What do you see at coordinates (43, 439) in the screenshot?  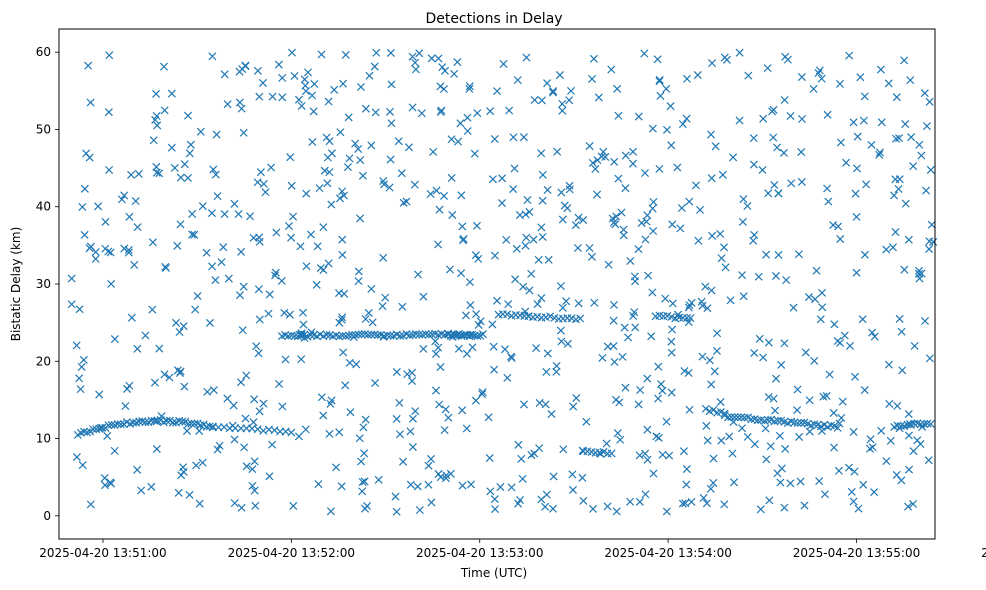 I see `y-tick-label: 10` at bounding box center [43, 439].